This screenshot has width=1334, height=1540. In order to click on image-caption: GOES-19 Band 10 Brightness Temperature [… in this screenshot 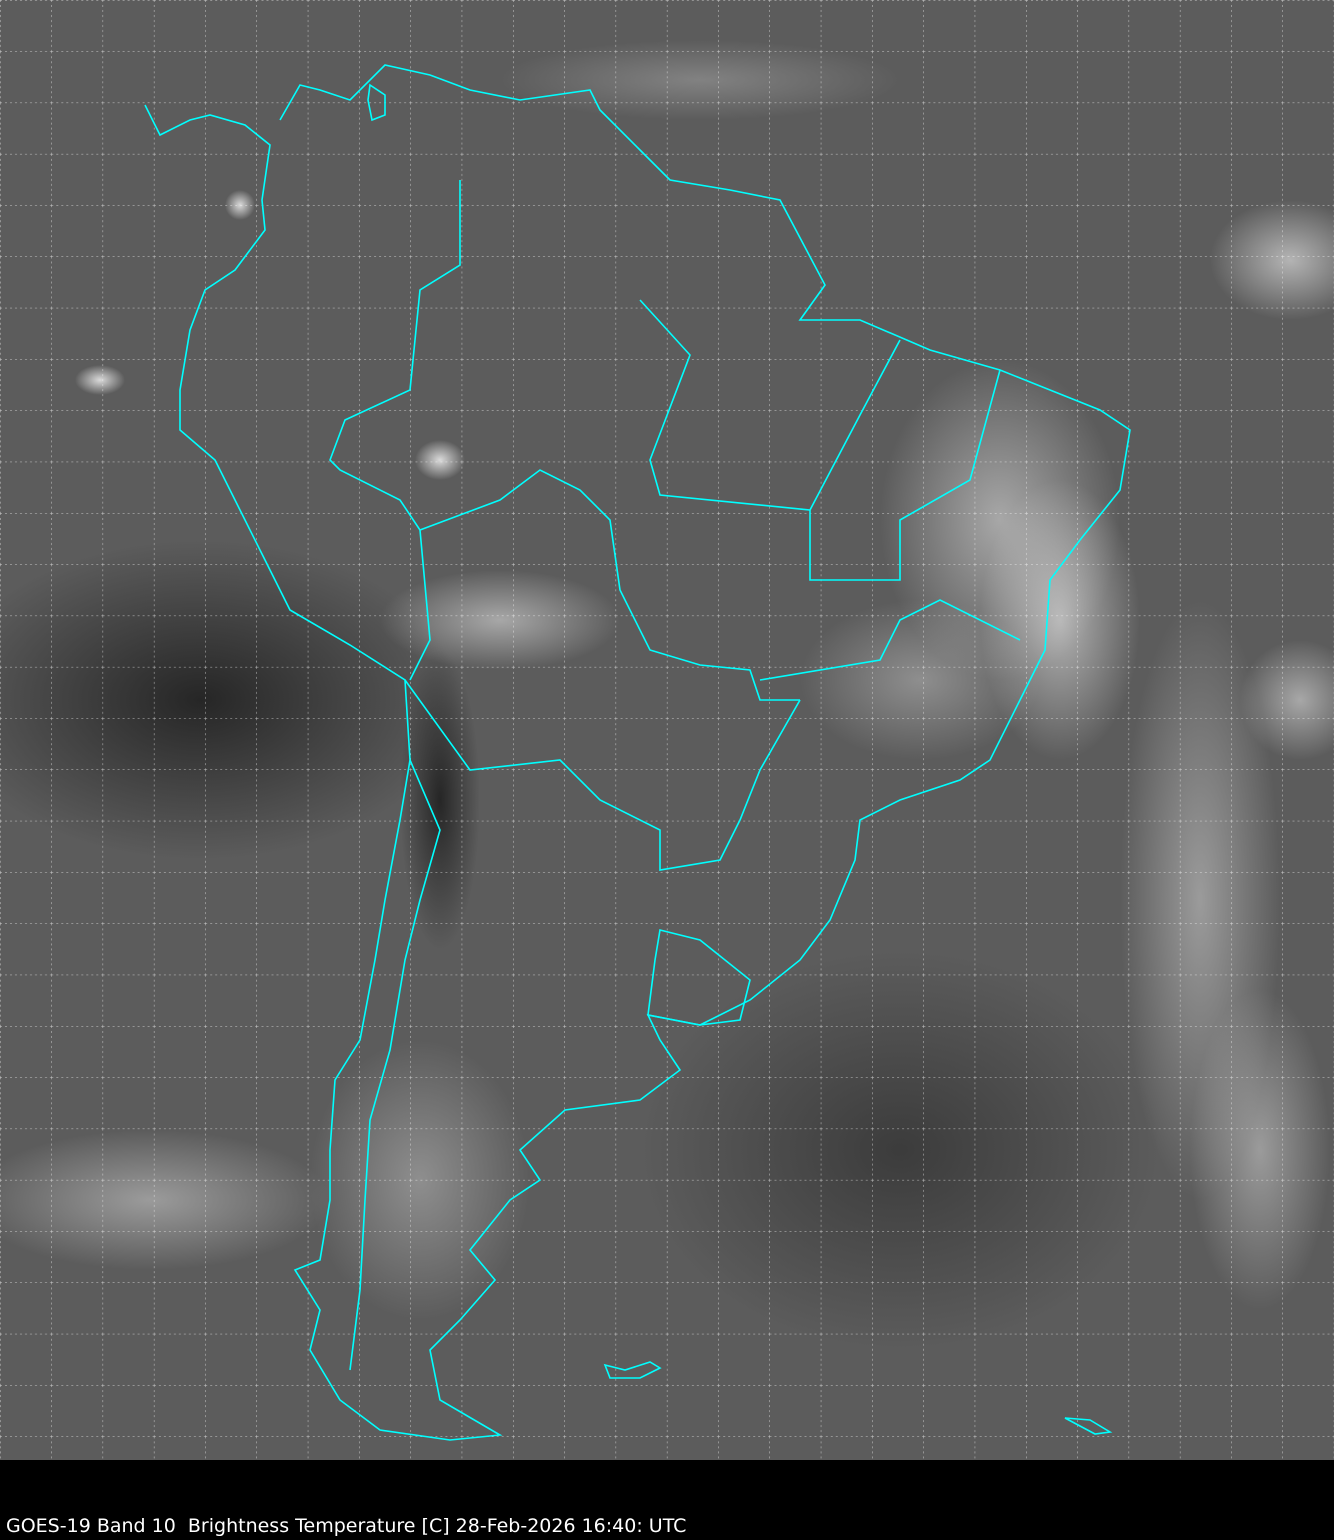, I will do `click(346, 1526)`.